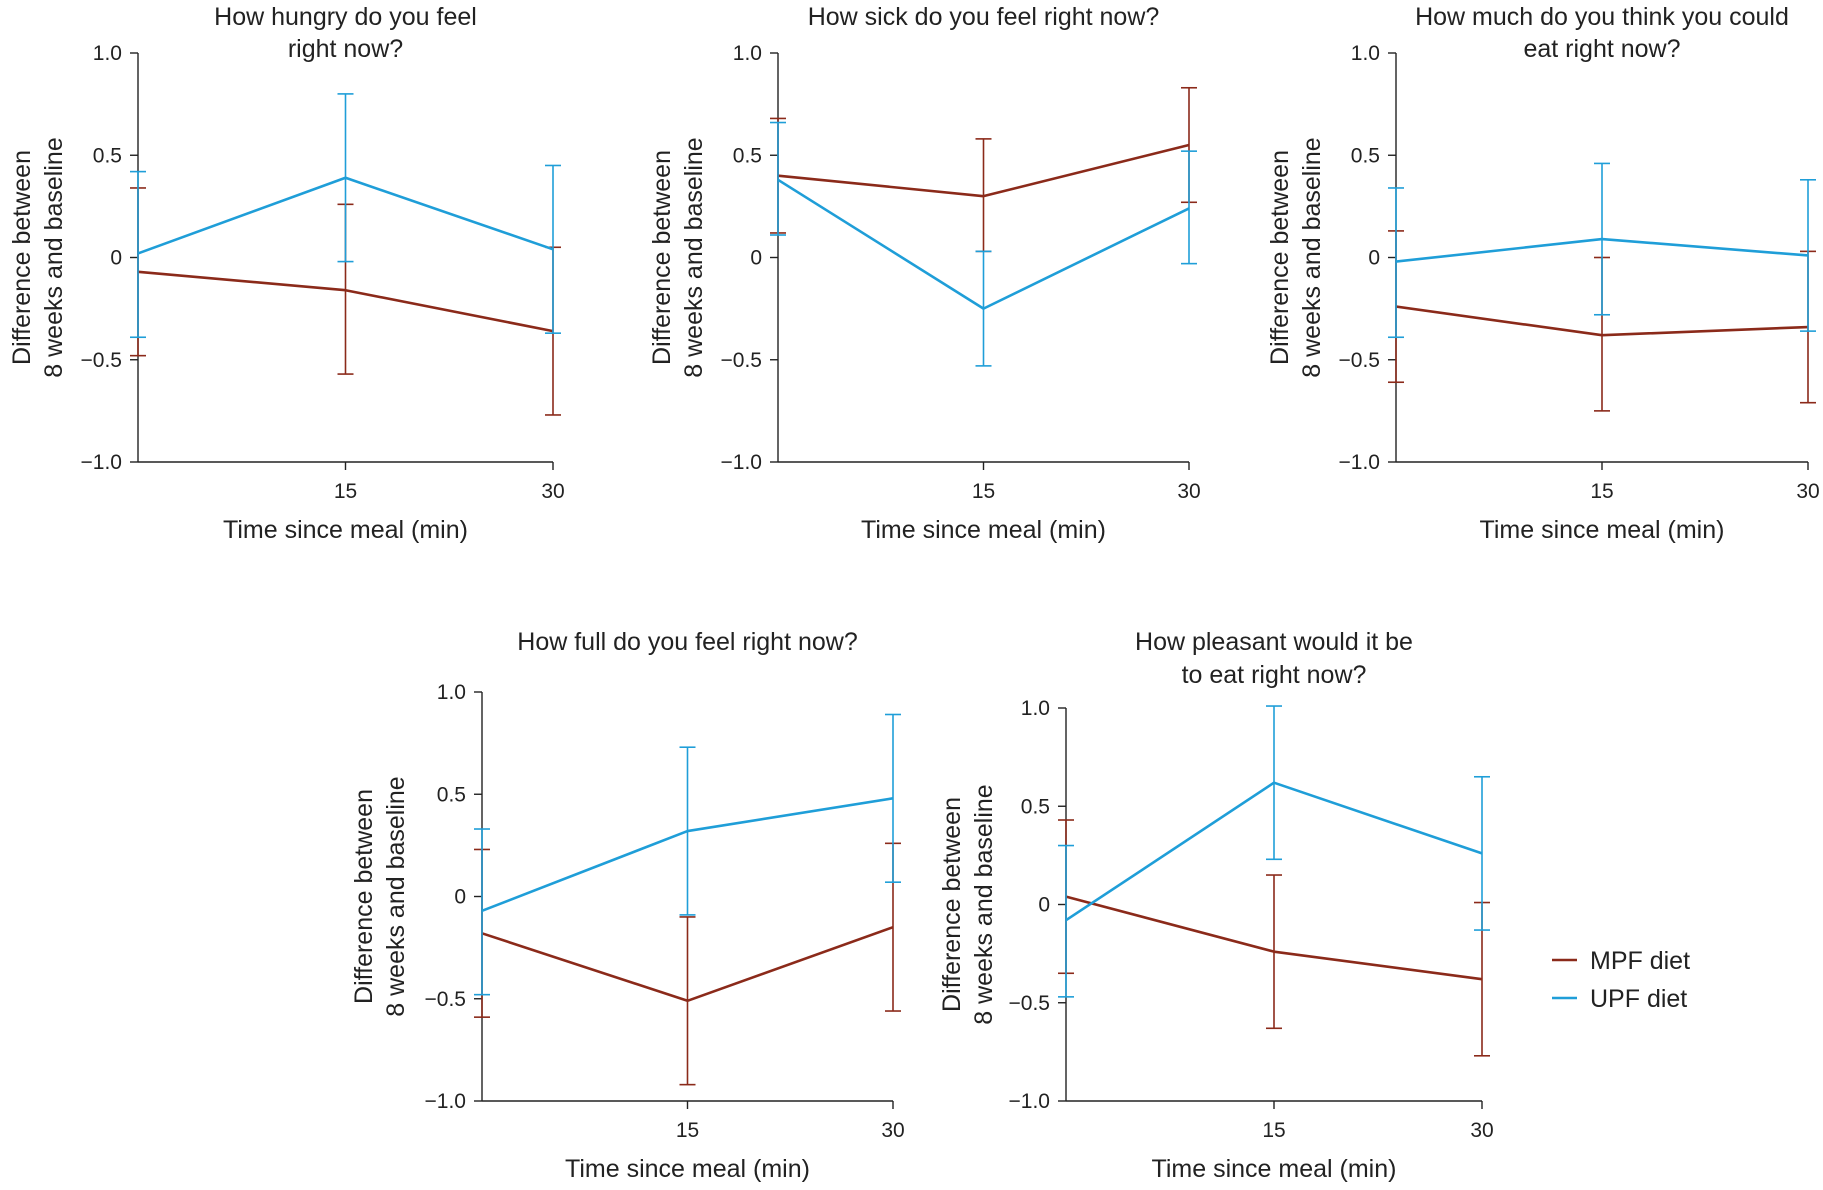 The image size is (1823, 1190). I want to click on legend: MPF diet UPF diet, so click(1621, 980).